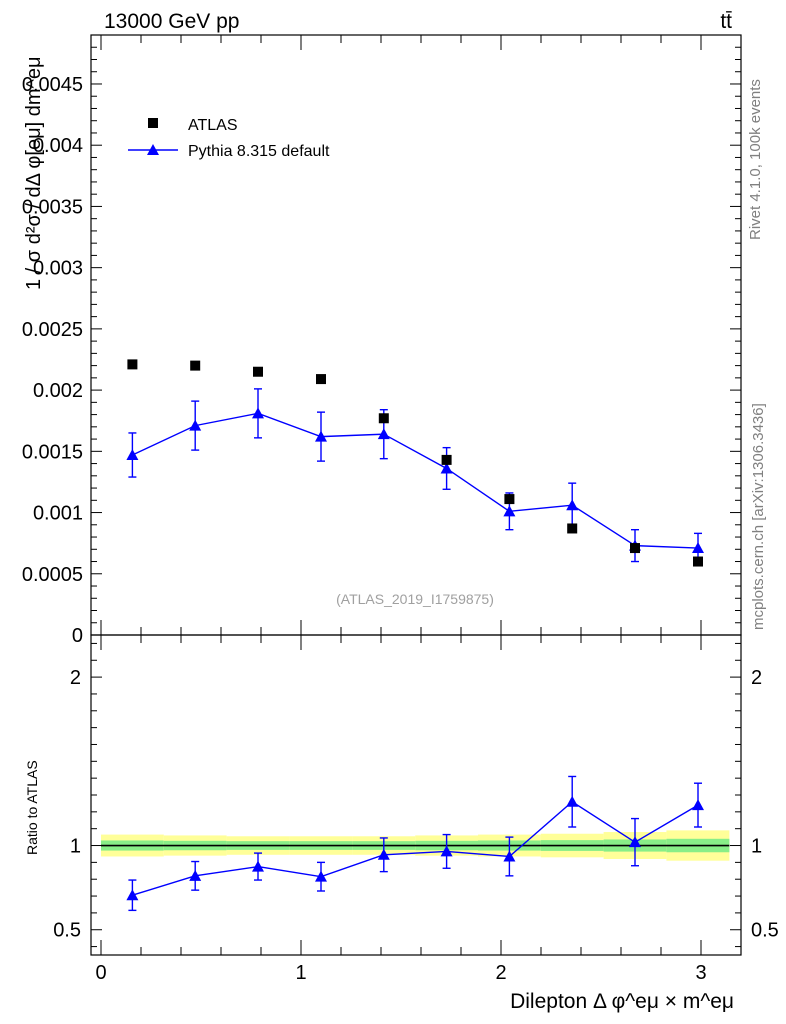 The image size is (786, 1024). I want to click on main-y-tick-label: 0.001, so click(58, 514).